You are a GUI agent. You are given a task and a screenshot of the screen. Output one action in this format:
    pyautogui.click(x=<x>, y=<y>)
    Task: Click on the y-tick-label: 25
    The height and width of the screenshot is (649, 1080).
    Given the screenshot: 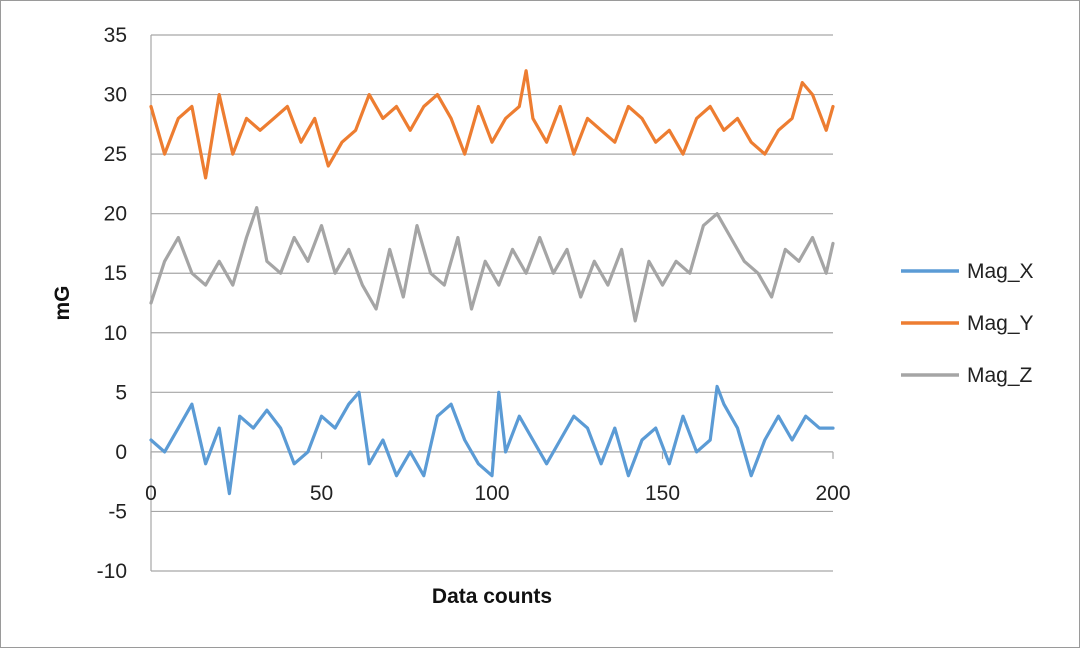 What is the action you would take?
    pyautogui.click(x=115, y=154)
    